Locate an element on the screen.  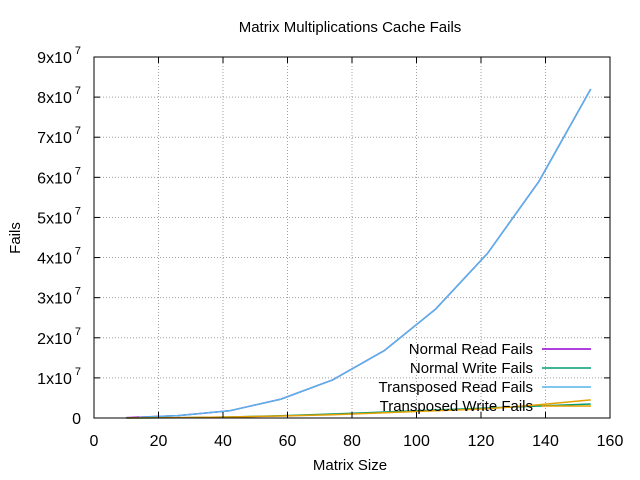
x-tick-label: 140 is located at coordinates (545, 441).